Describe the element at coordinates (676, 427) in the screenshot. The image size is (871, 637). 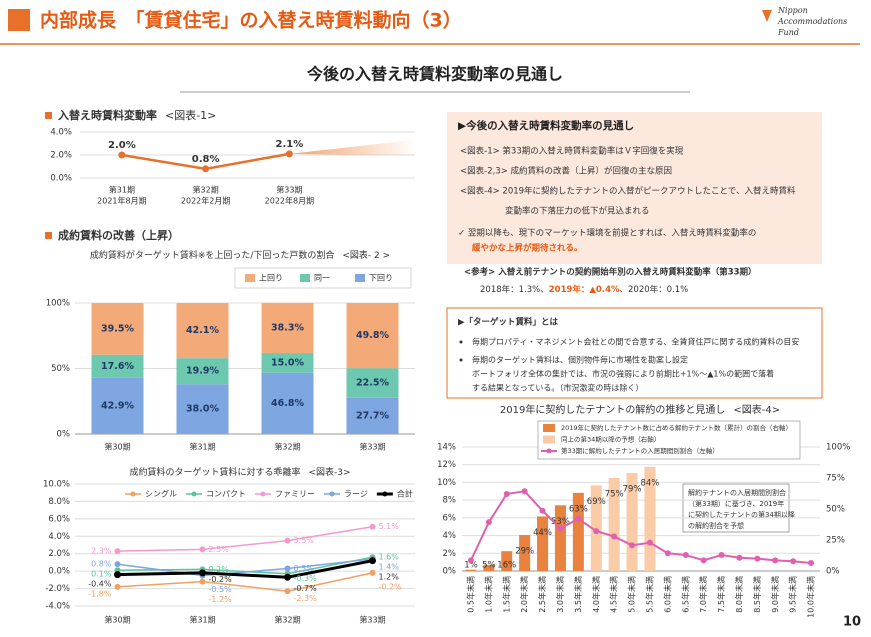
I see `legend-label: 2019年に契約したテナント数に占める解約テナント数（累計）の割合（右軸）` at that location.